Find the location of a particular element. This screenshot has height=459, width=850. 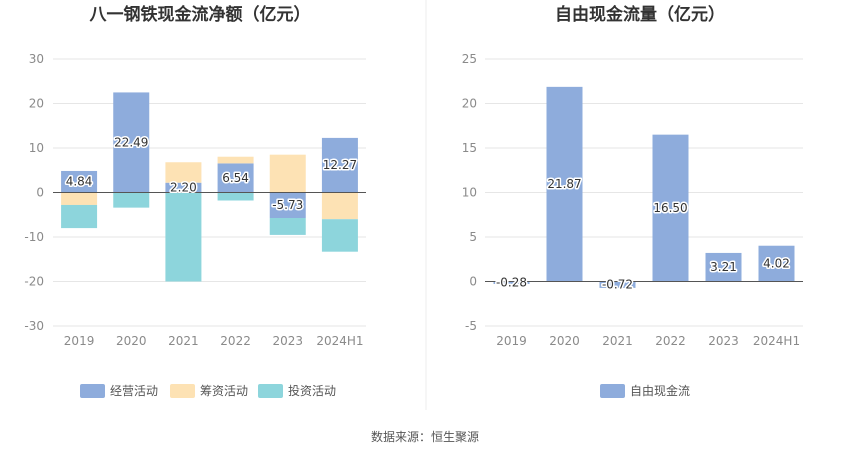

legend-free-cashflow: 自由现金流 is located at coordinates (645, 390).